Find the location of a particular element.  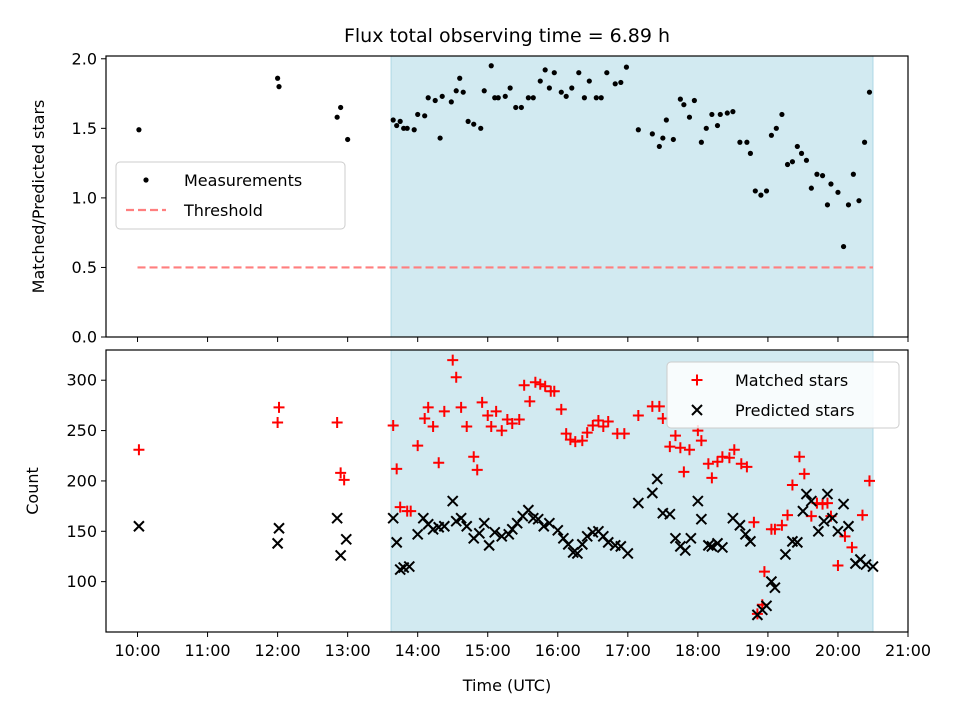

y-tick-label: 250 is located at coordinates (81, 430).